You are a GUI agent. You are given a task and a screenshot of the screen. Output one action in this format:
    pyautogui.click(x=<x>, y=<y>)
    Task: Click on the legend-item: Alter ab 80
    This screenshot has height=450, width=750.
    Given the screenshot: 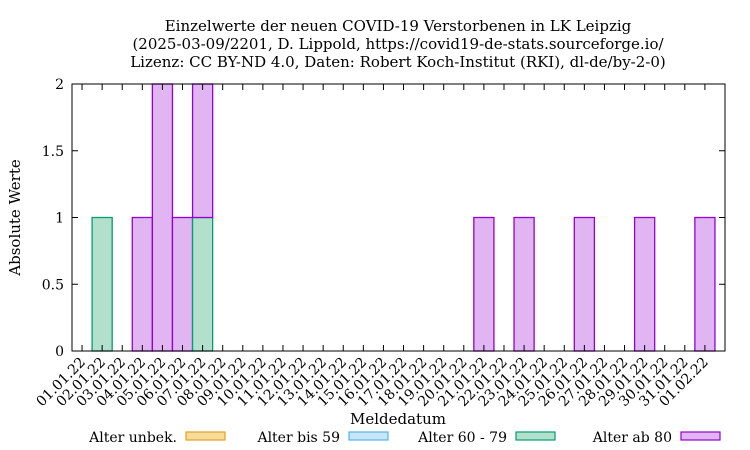 What is the action you would take?
    pyautogui.click(x=656, y=438)
    